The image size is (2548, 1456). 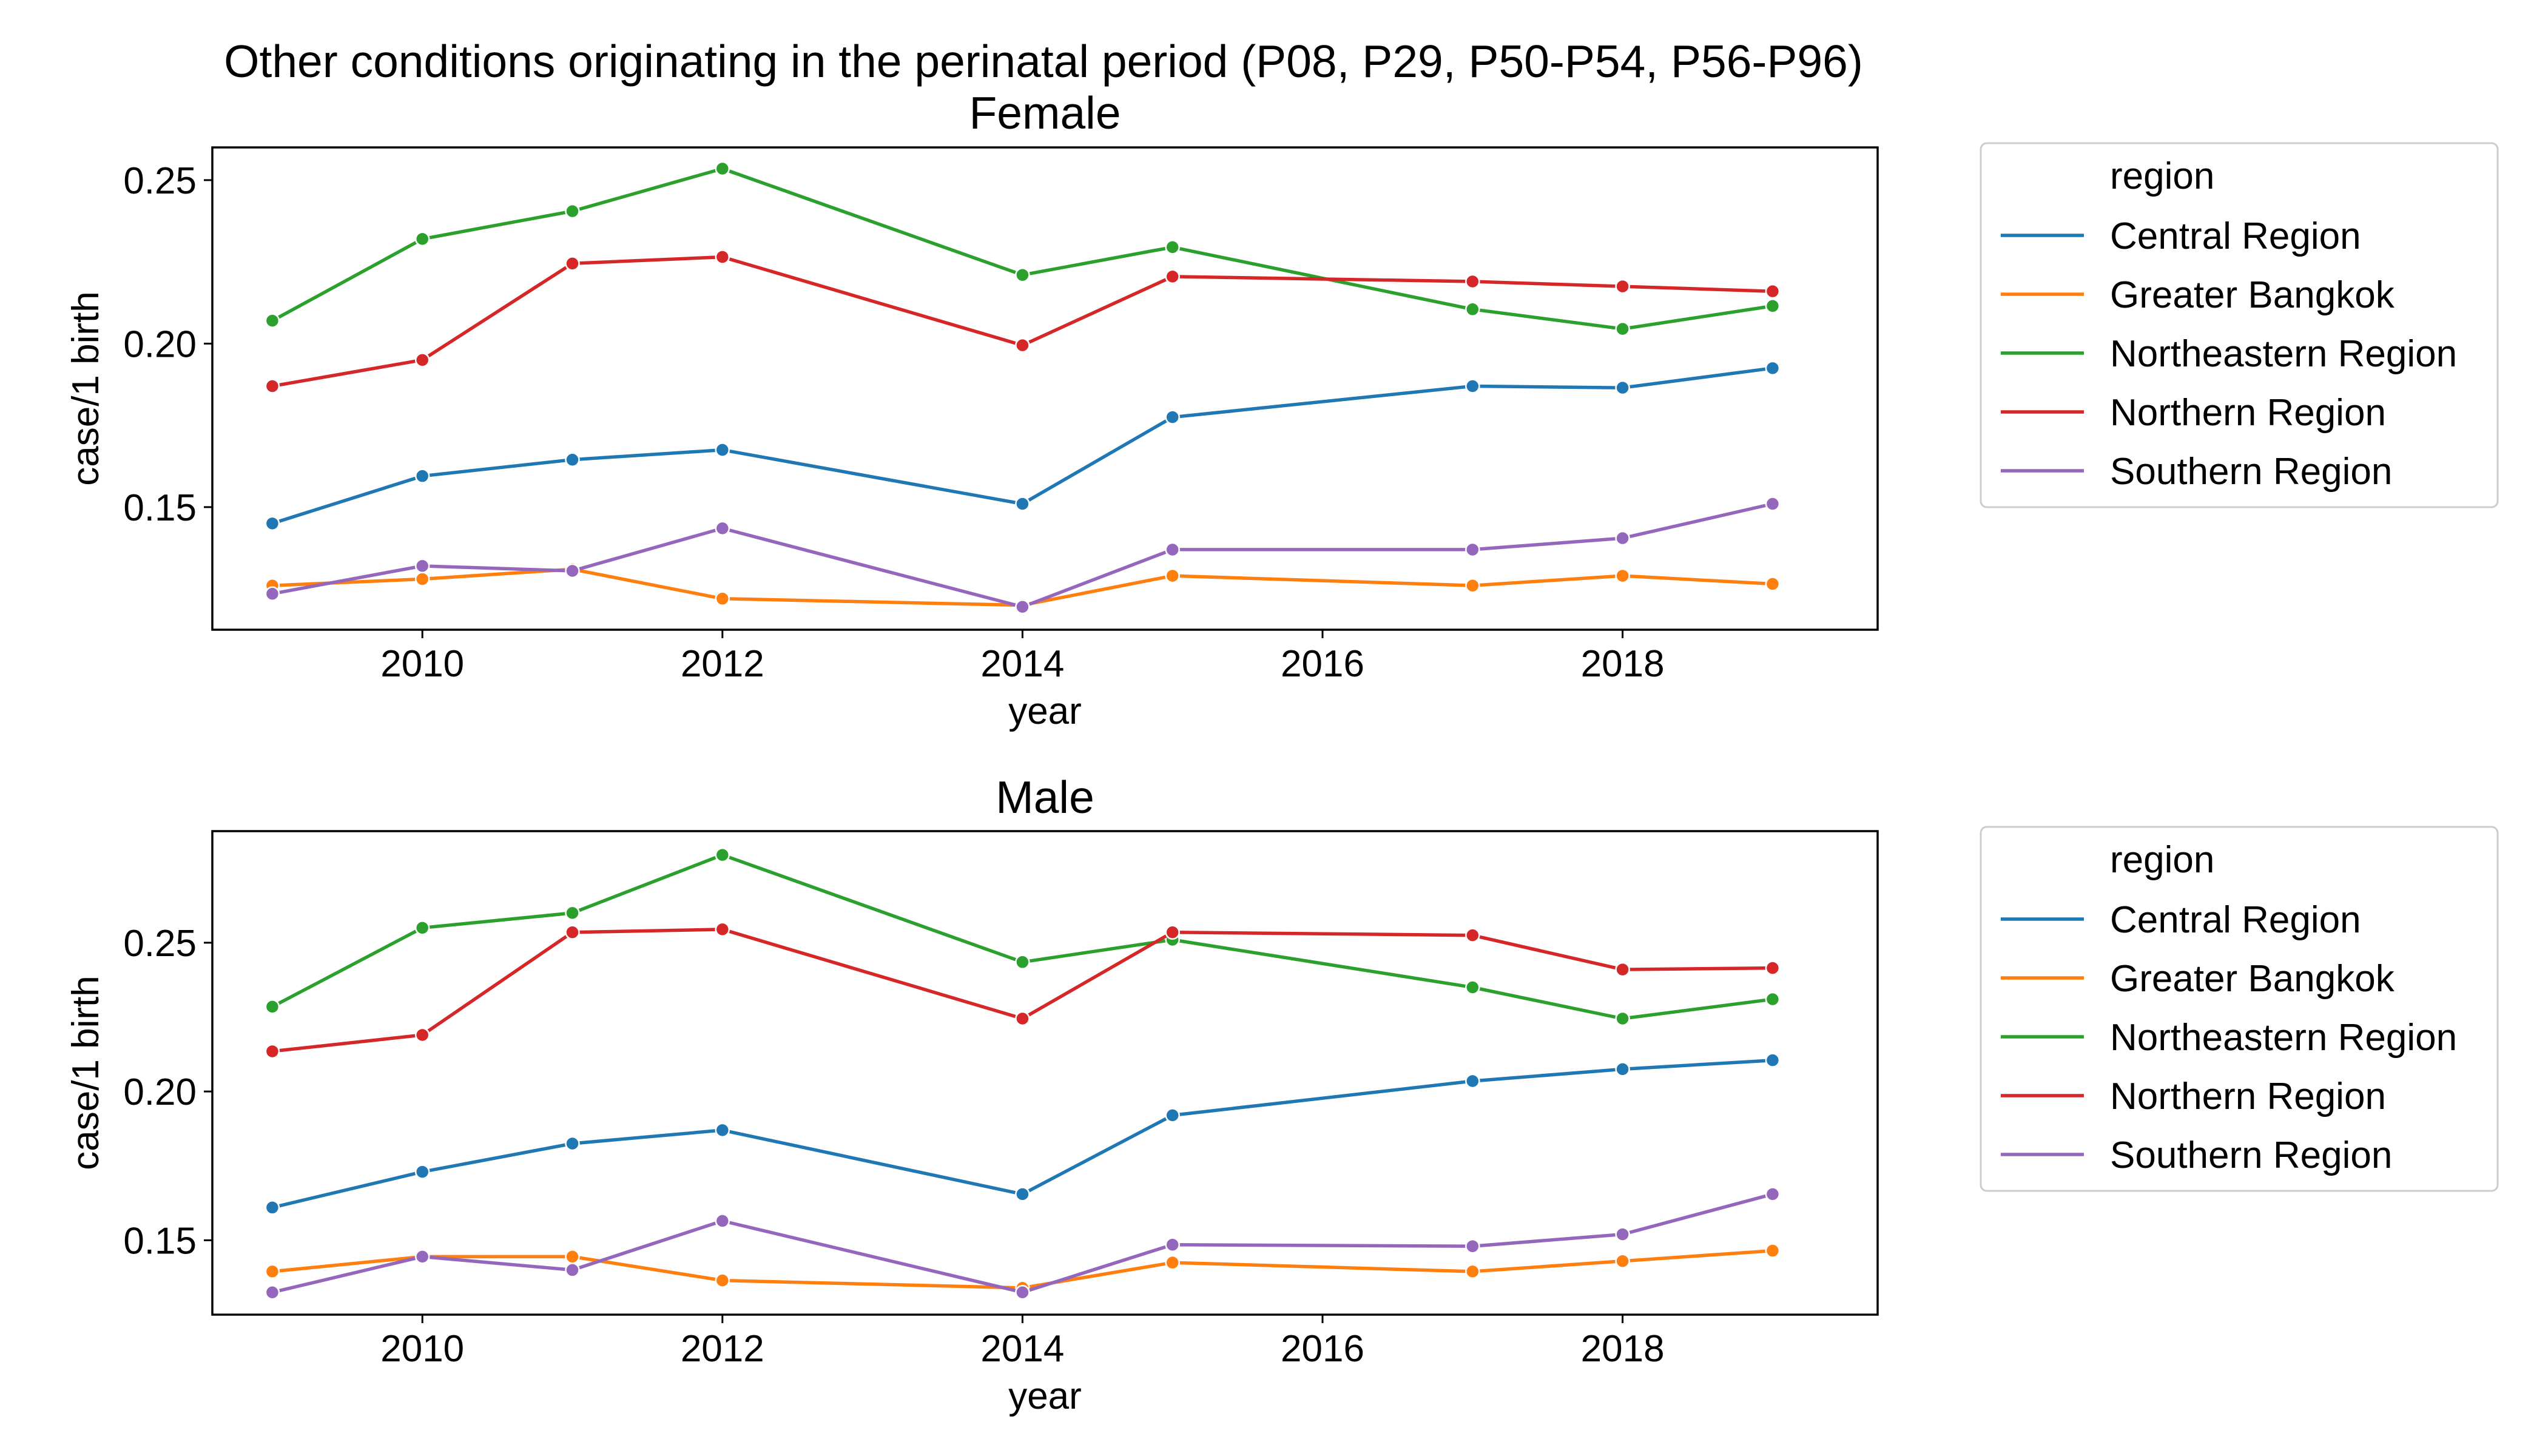 What do you see at coordinates (2248, 1096) in the screenshot?
I see `legend-entry-northern-region: Northern Region` at bounding box center [2248, 1096].